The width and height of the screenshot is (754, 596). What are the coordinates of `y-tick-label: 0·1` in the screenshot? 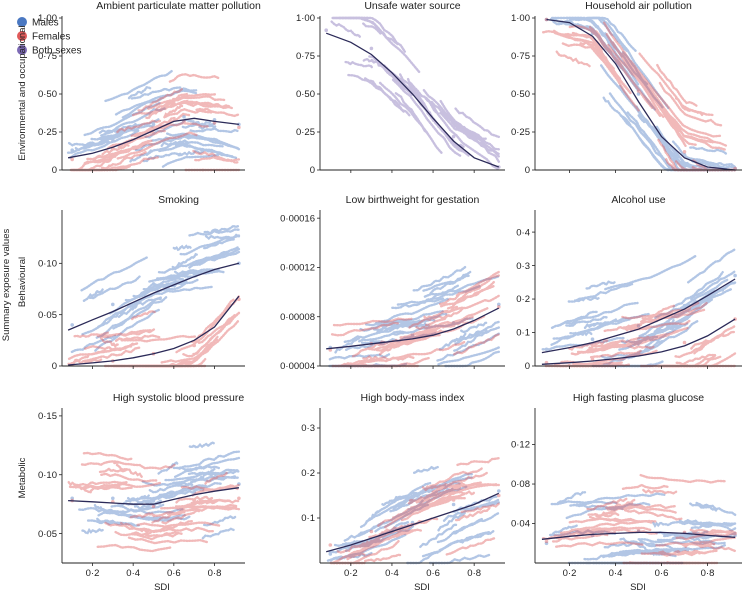 It's located at (308, 518).